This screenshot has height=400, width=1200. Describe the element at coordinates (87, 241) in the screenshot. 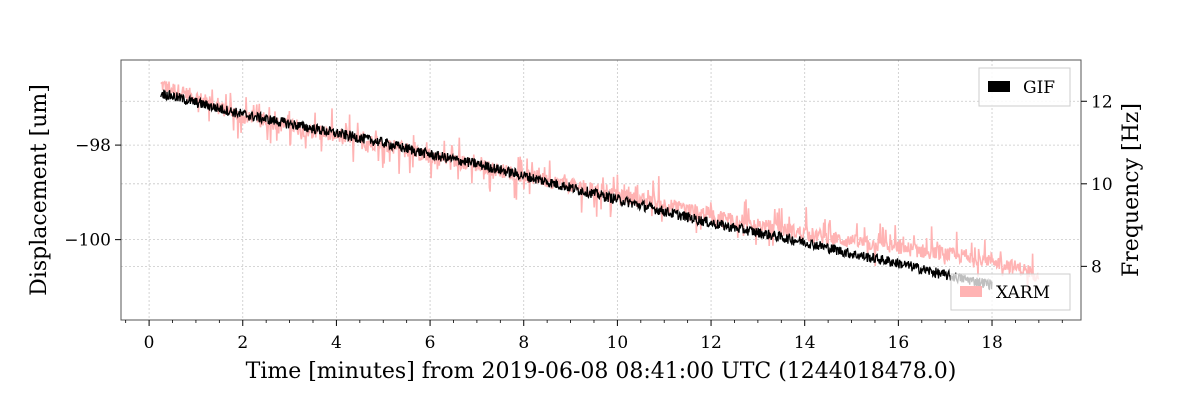

I see `y-tick-label-left: −100` at that location.